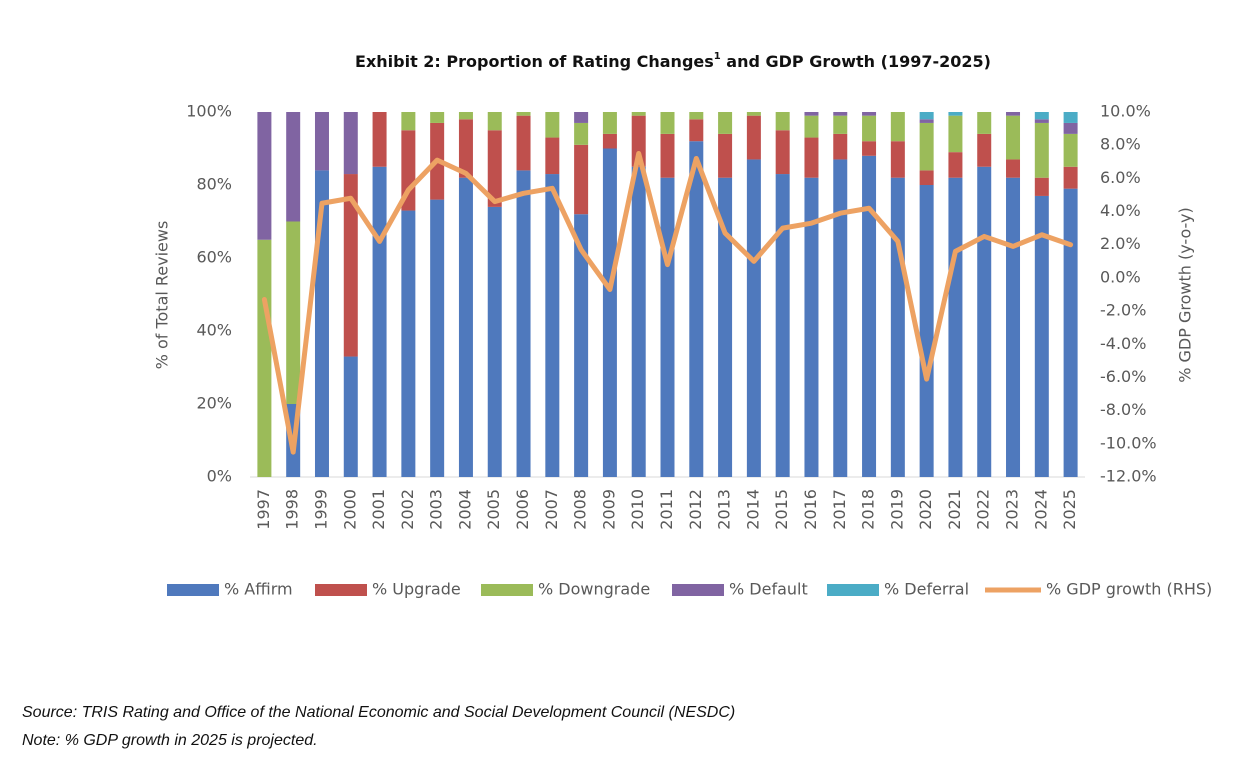 This screenshot has width=1250, height=762. Describe the element at coordinates (925, 509) in the screenshot. I see `x-tick-label: 2020` at that location.